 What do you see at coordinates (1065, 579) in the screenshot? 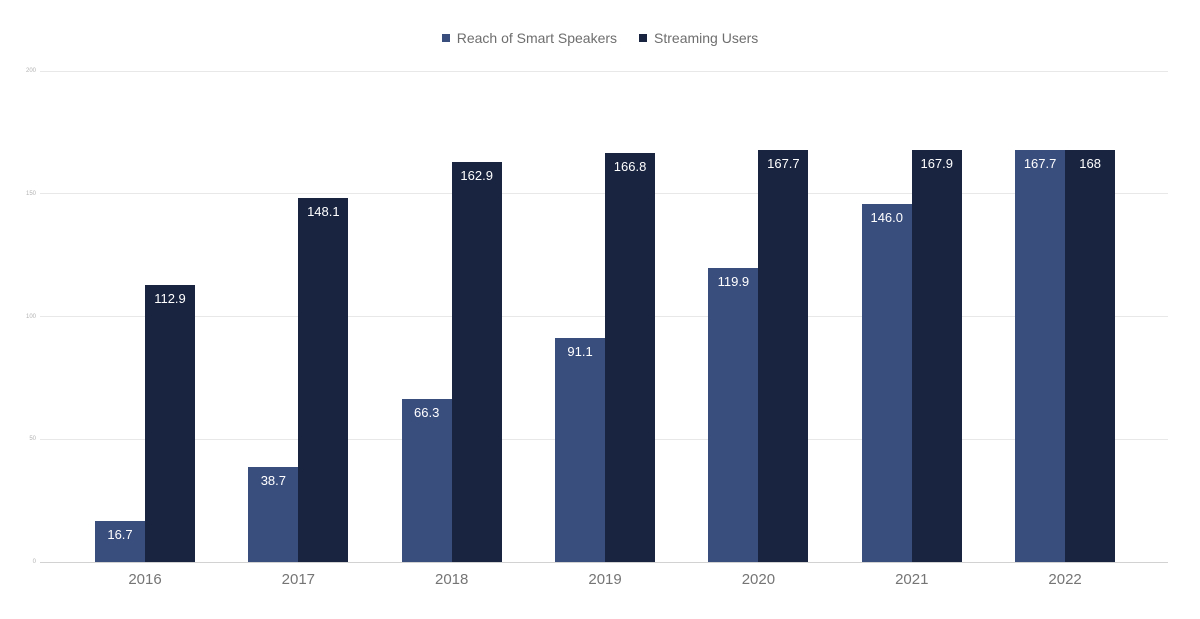
I see `x-axis-tick-label-2022: 2022` at bounding box center [1065, 579].